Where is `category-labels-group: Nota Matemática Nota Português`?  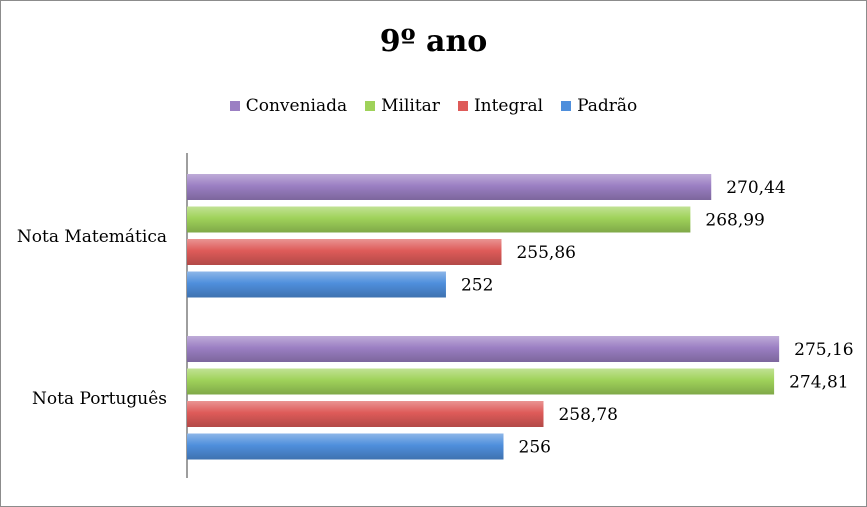
category-labels-group: Nota Matemática Nota Português is located at coordinates (92, 318).